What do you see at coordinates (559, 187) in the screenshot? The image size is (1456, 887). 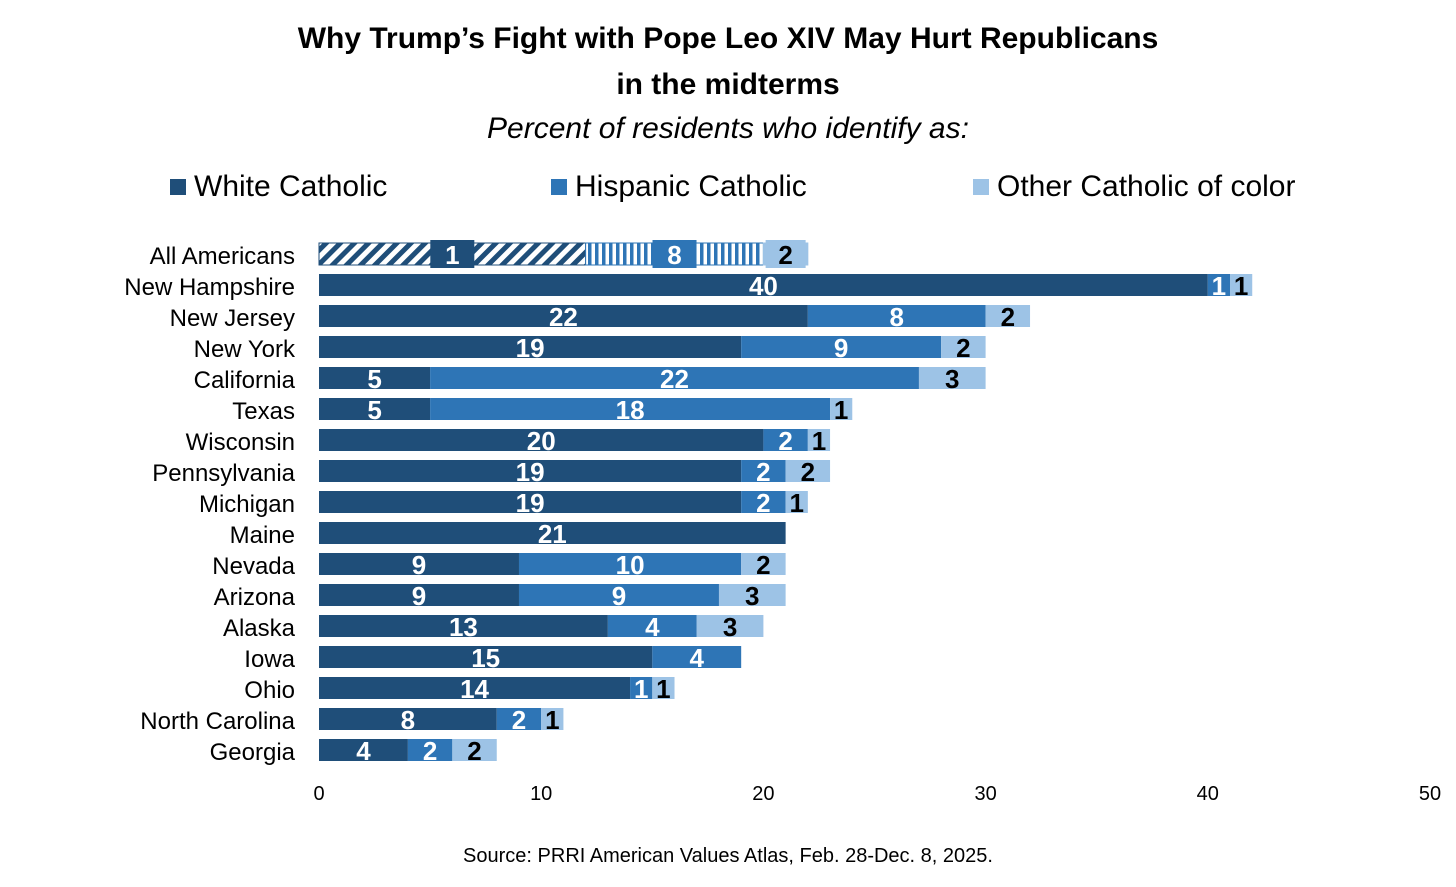 I see `legend-swatch-hispanic-catholic` at bounding box center [559, 187].